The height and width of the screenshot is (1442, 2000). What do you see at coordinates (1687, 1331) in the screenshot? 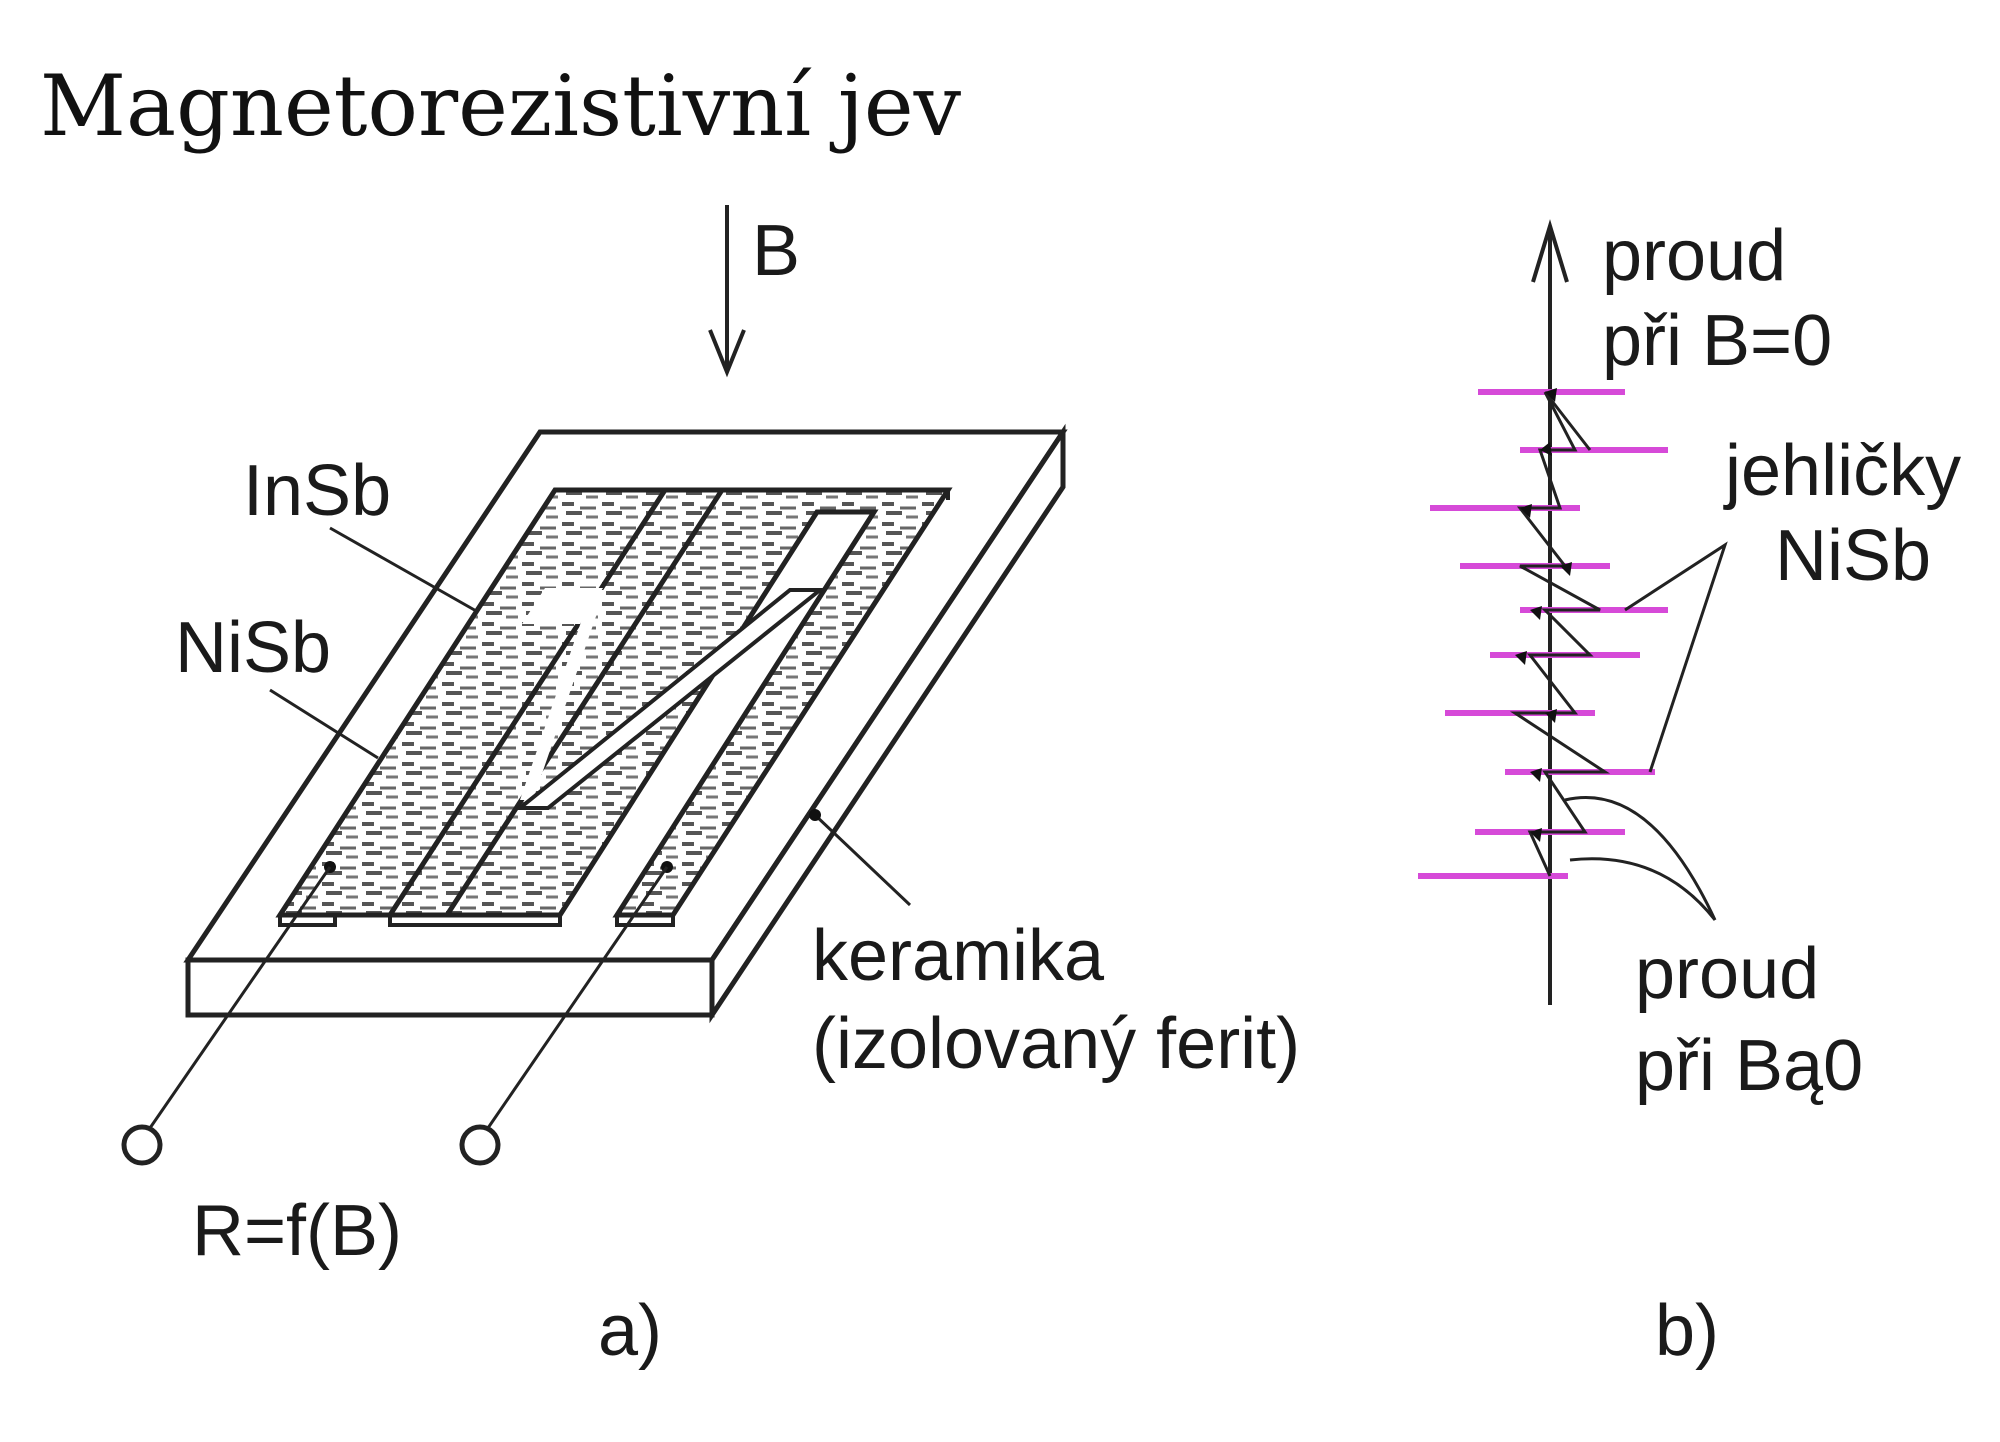
I see `caption-b: b)` at bounding box center [1687, 1331].